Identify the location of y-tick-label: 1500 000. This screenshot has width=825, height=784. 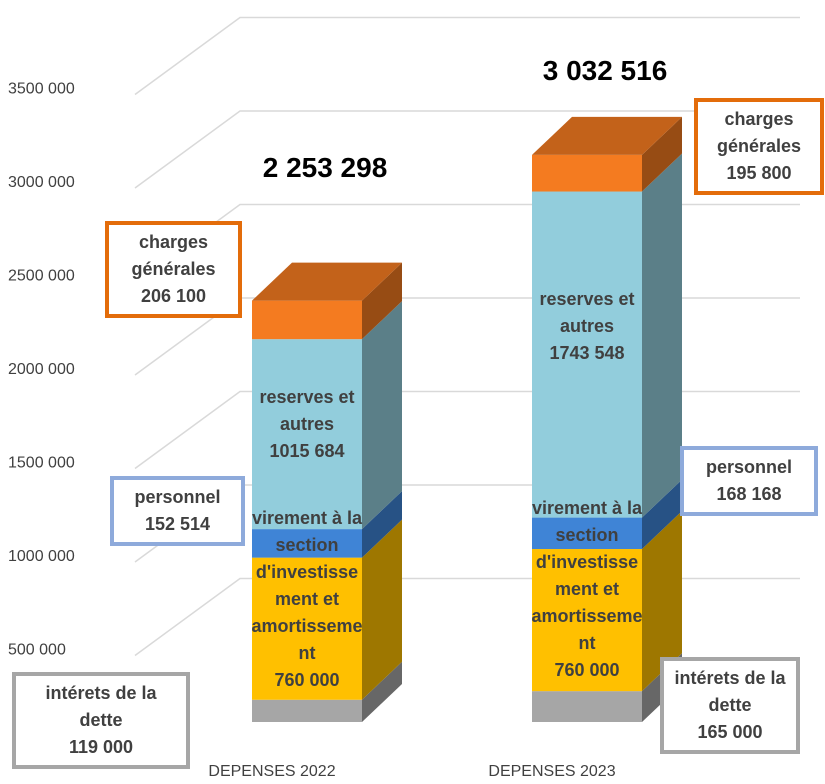
(41, 463).